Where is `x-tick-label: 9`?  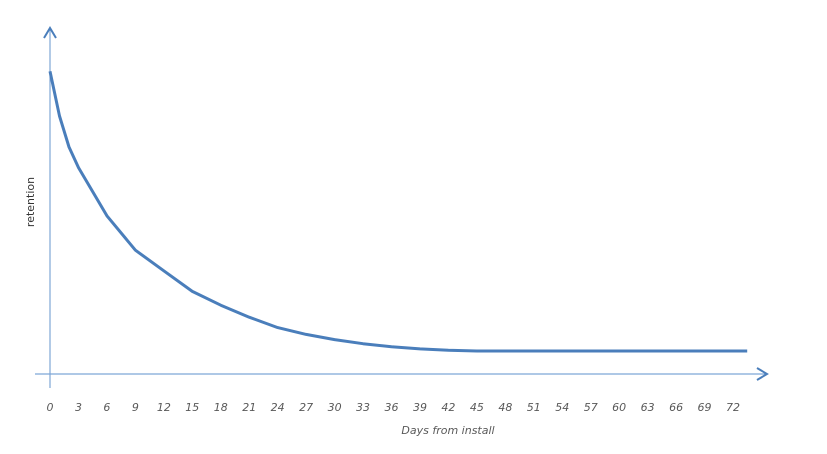 x-tick-label: 9 is located at coordinates (135, 407).